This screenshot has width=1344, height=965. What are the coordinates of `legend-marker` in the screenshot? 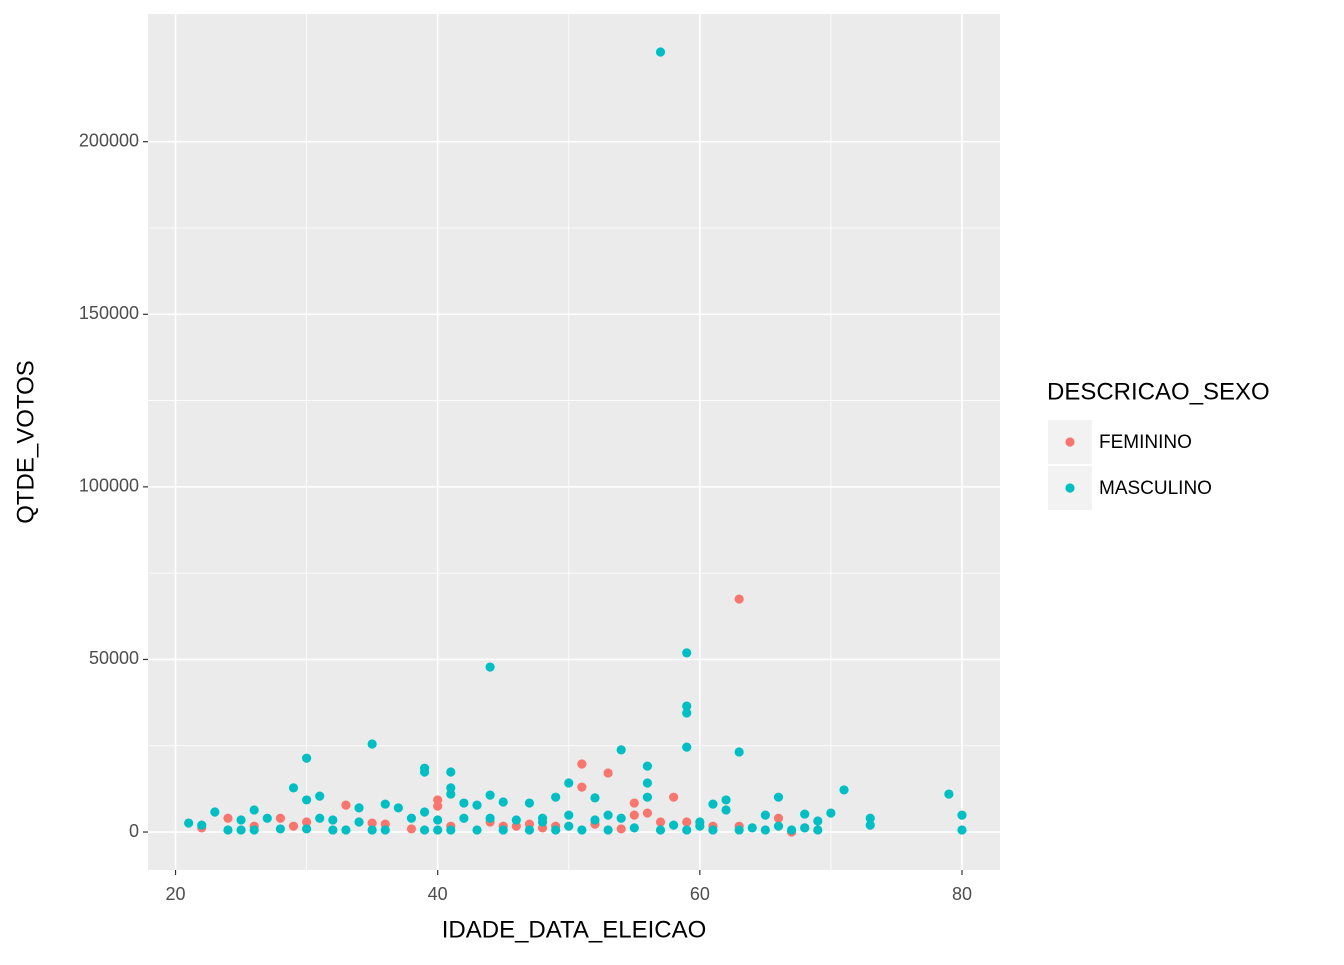 It's located at (1070, 488).